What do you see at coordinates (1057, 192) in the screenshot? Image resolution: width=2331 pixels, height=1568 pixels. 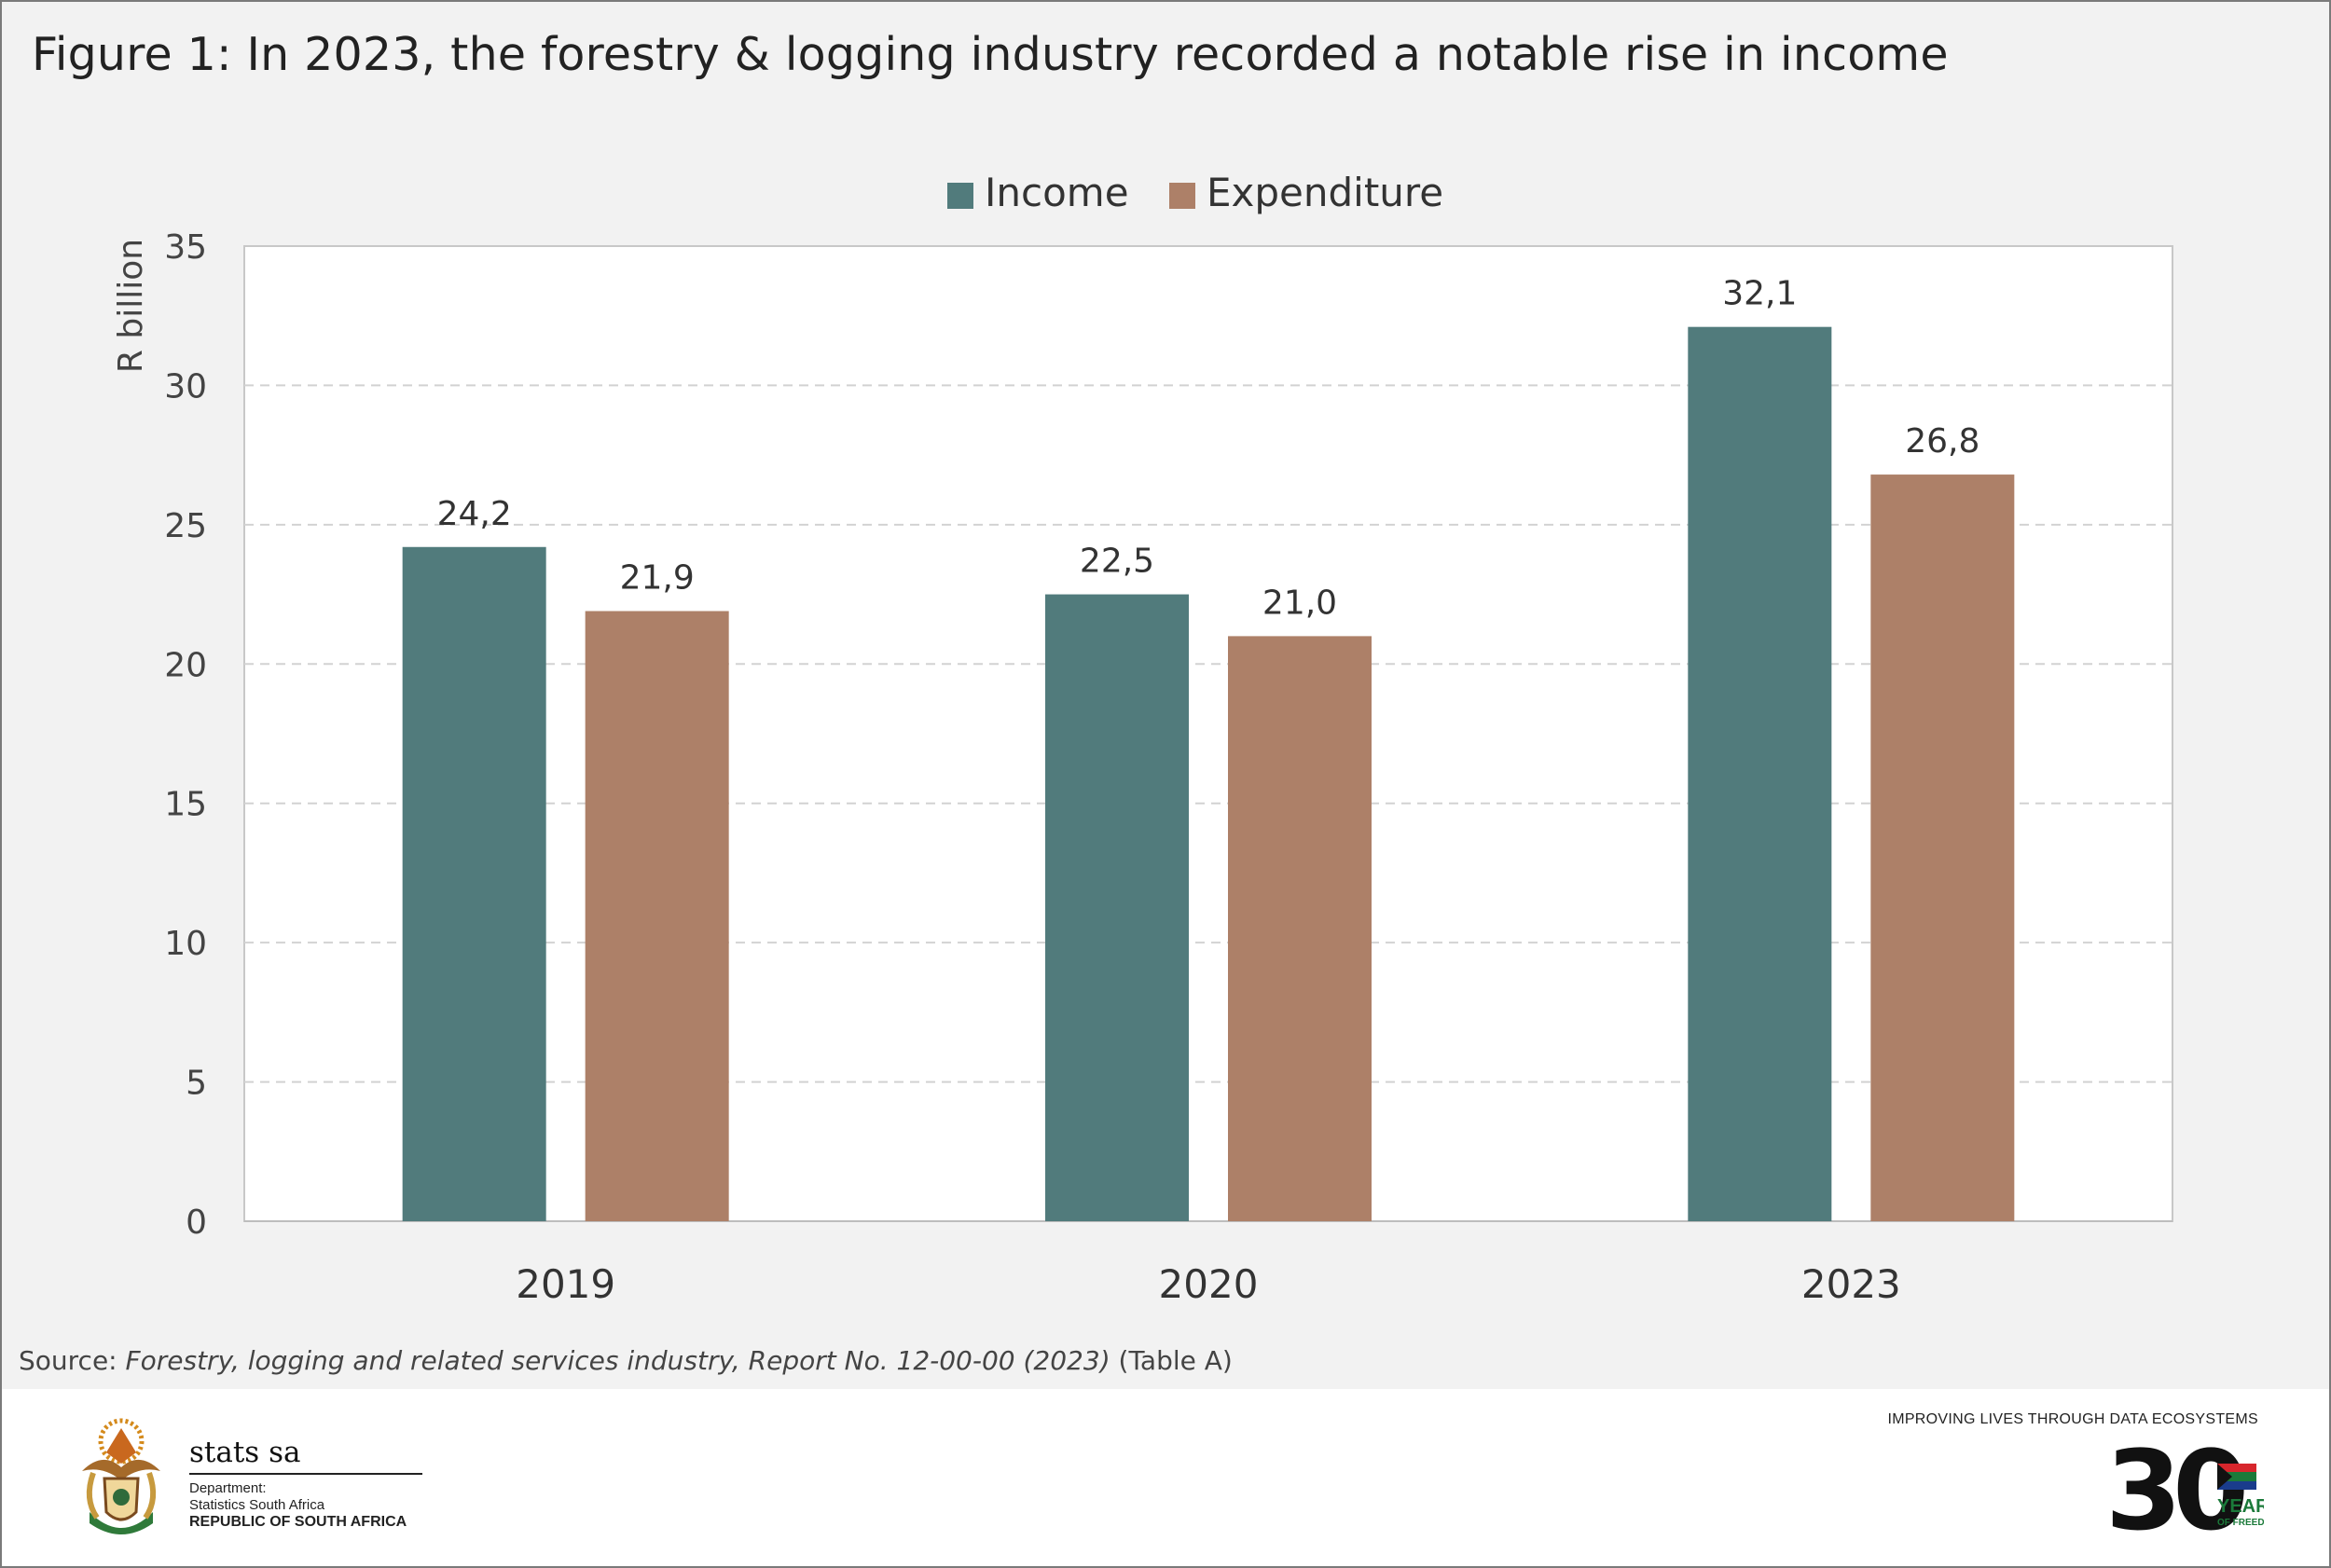 I see `legend-label-income: Income` at bounding box center [1057, 192].